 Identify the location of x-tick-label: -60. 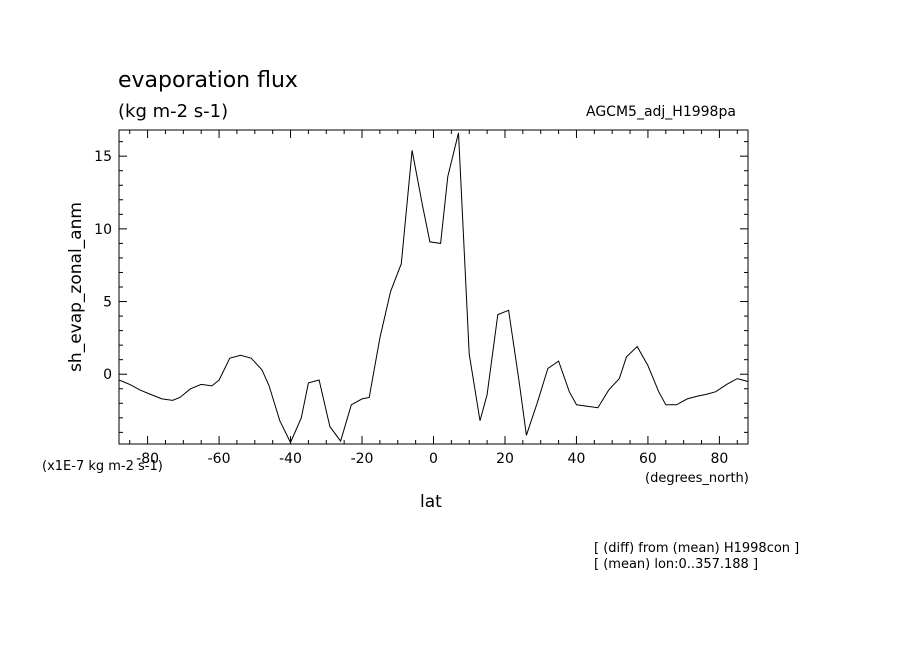
(219, 459).